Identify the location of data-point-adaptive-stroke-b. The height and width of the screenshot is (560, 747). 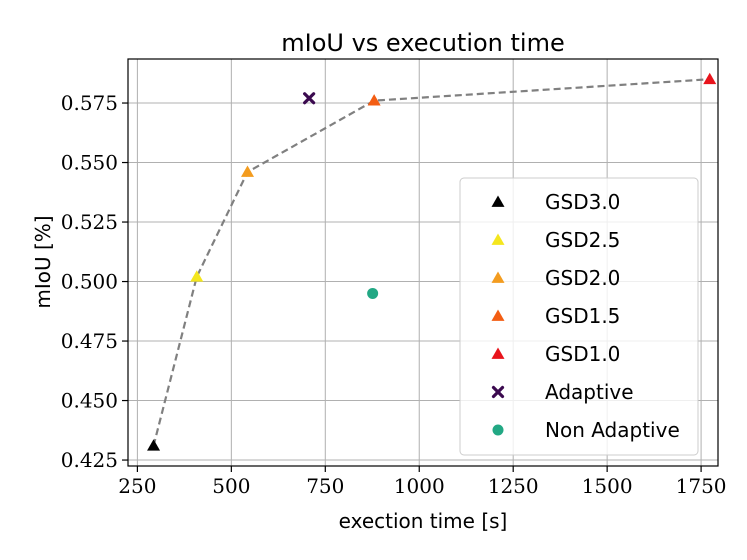
(309, 98).